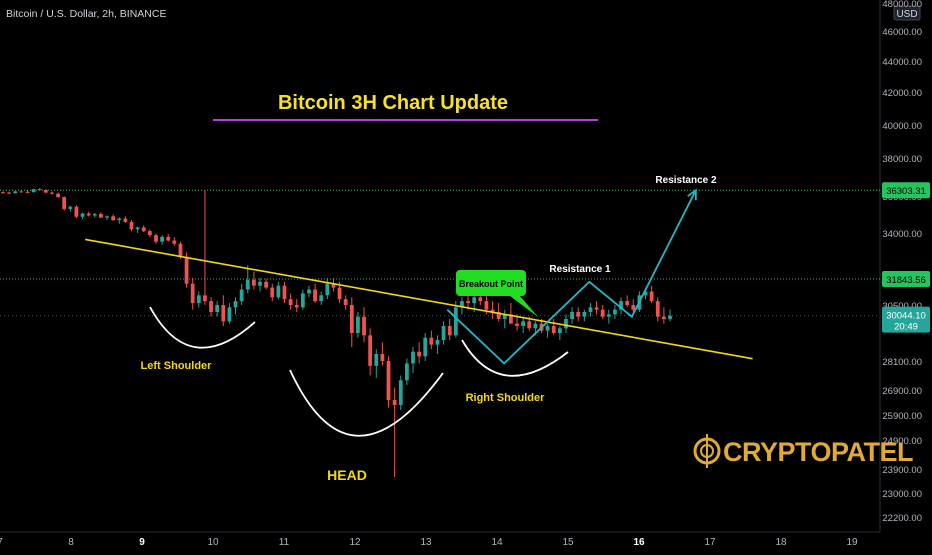 Image resolution: width=932 pixels, height=555 pixels. I want to click on price-tick-label: 23000.00, so click(902, 494).